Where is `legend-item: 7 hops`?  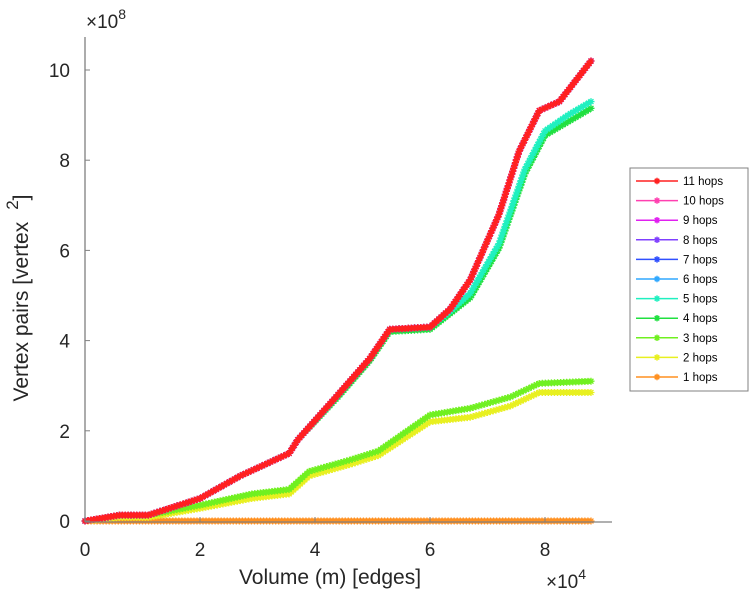
legend-item: 7 hops is located at coordinates (677, 260).